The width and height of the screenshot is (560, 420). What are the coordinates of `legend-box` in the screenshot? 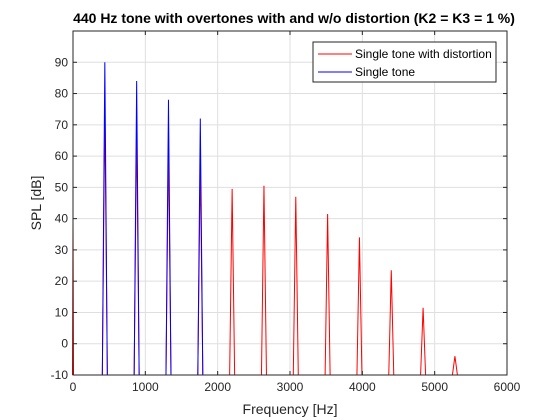 It's located at (404, 62).